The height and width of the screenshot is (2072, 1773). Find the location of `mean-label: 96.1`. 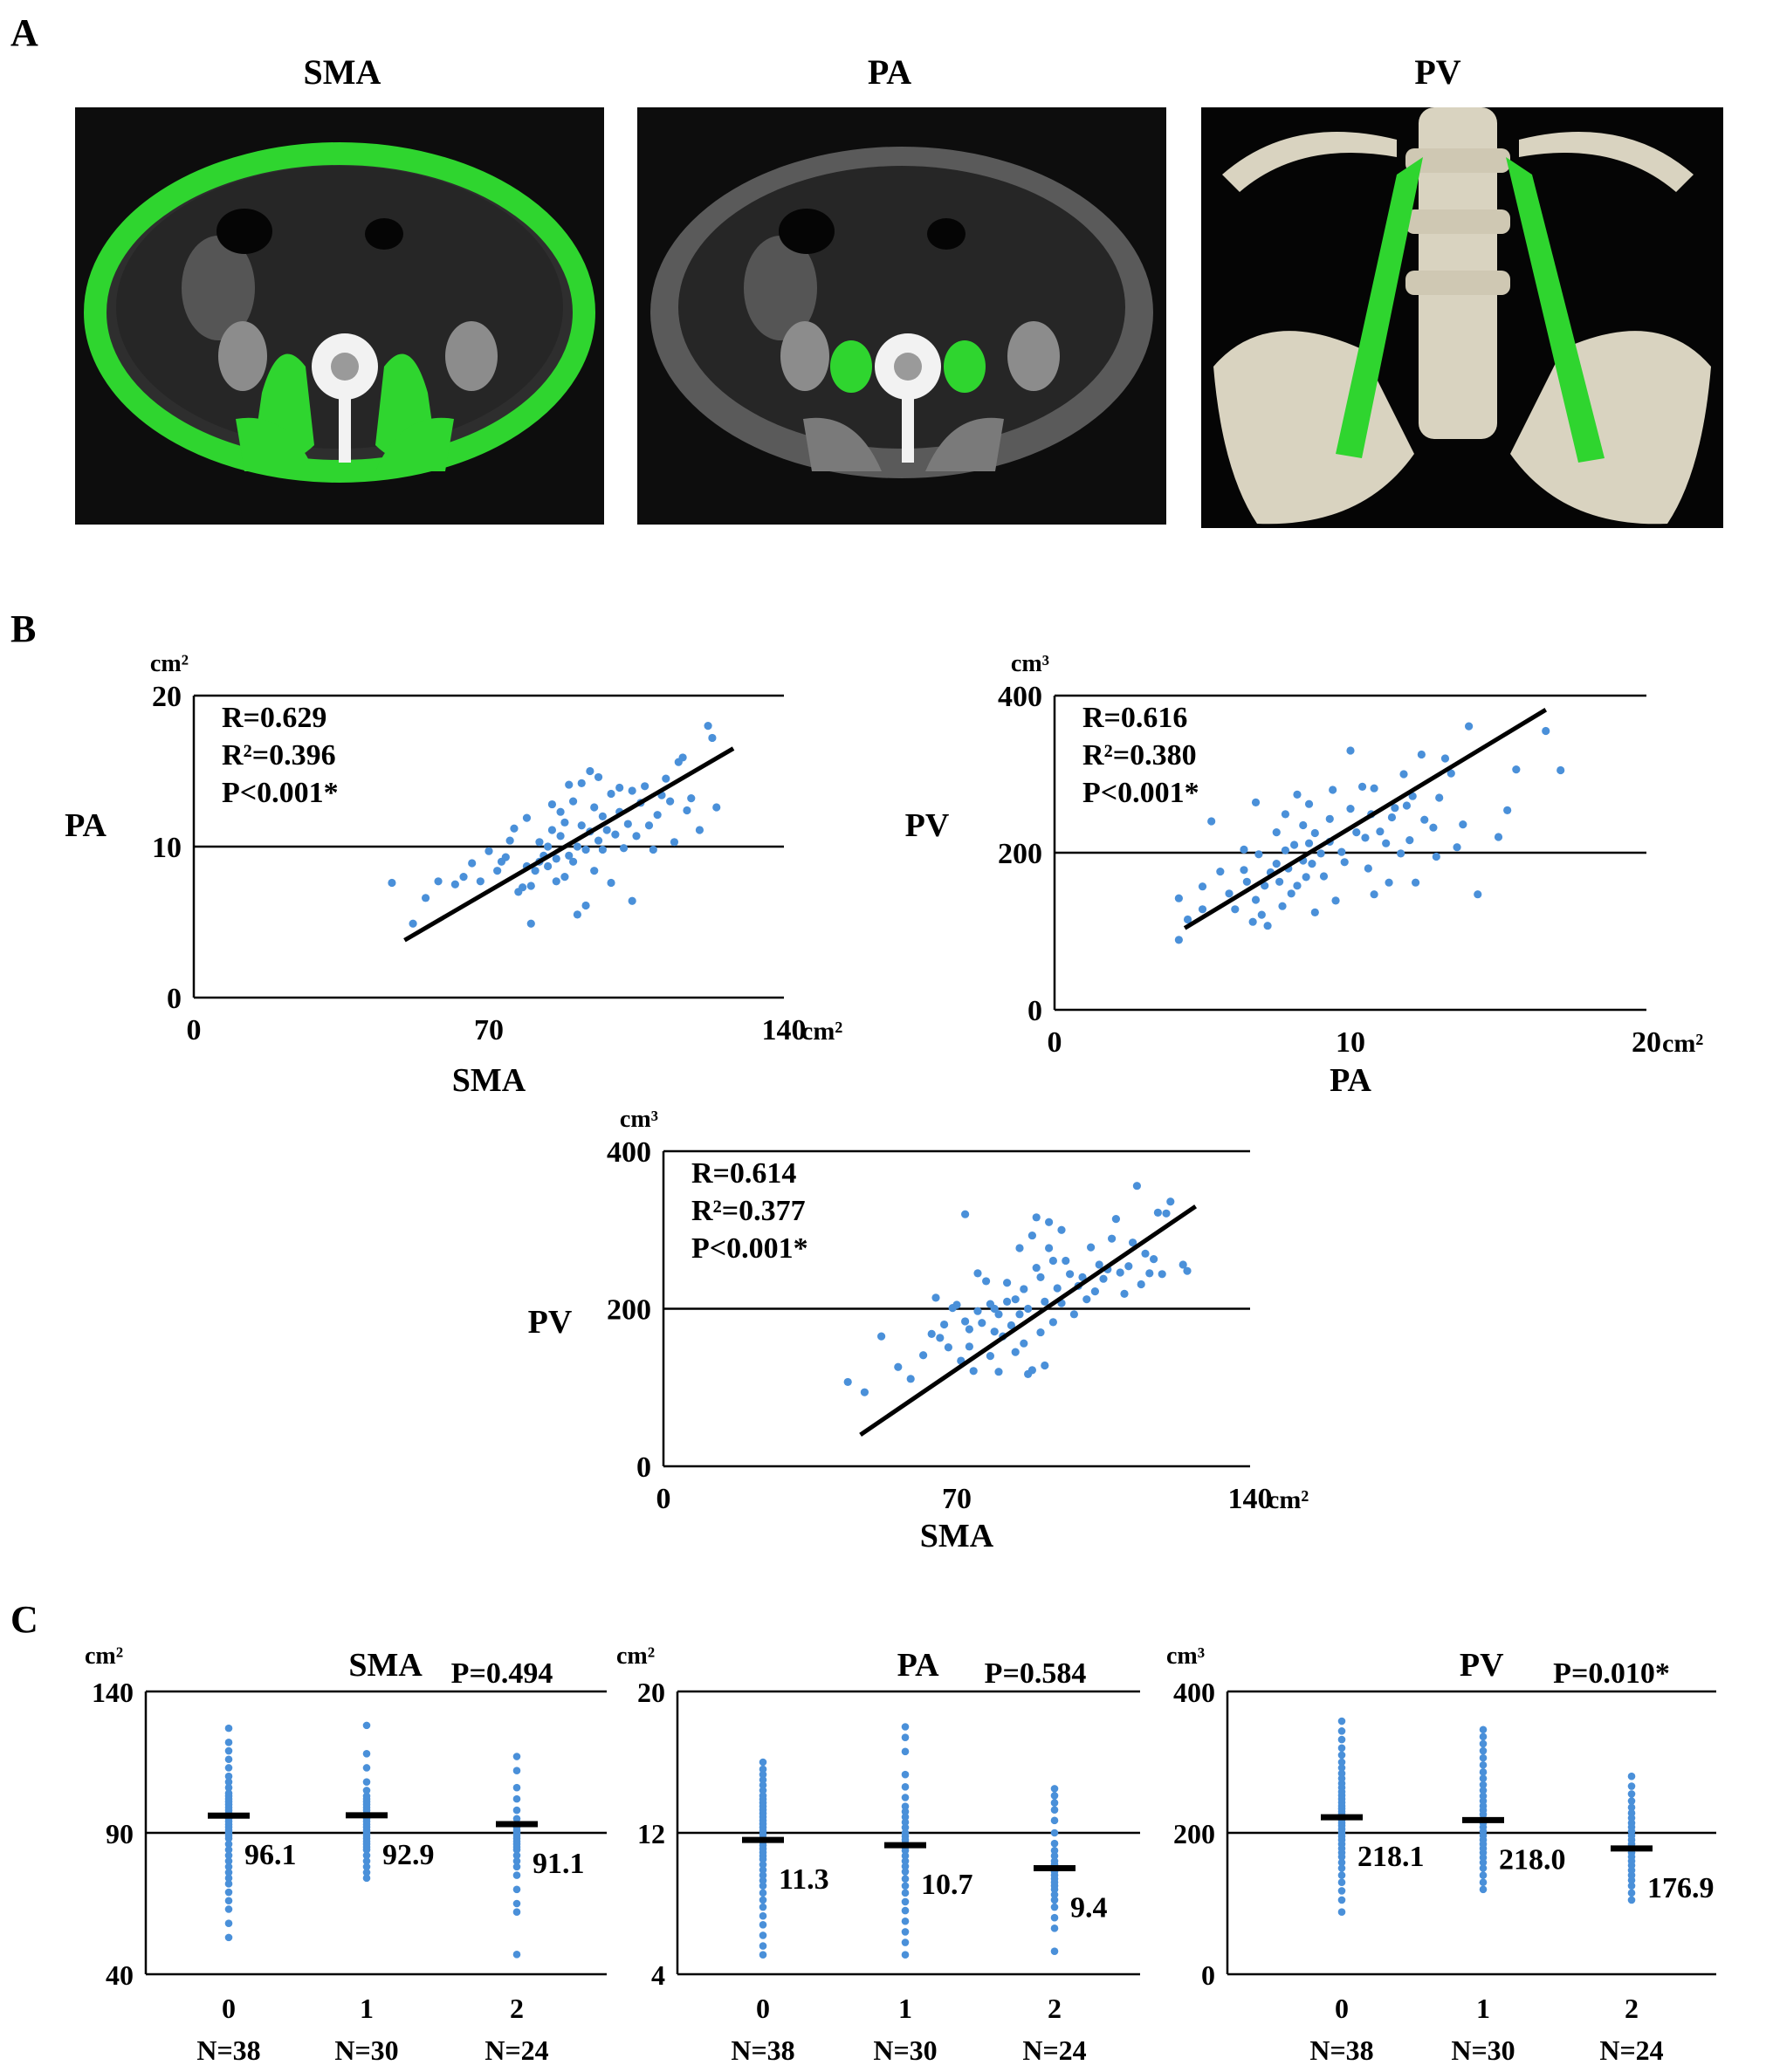

mean-label: 96.1 is located at coordinates (270, 1855).